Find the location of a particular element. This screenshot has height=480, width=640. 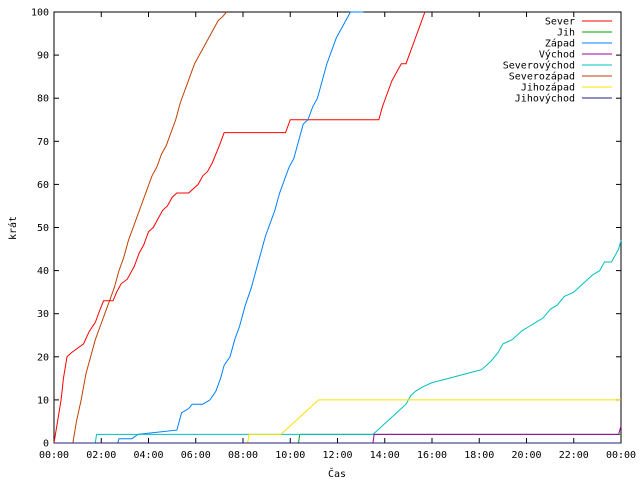

legend-entry-label: Jihozápad is located at coordinates (548, 88).